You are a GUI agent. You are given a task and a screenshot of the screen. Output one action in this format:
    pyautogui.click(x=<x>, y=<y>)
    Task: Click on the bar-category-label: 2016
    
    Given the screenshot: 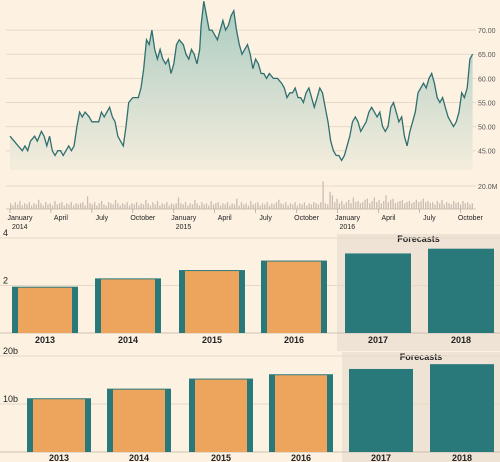 What is the action you would take?
    pyautogui.click(x=301, y=457)
    